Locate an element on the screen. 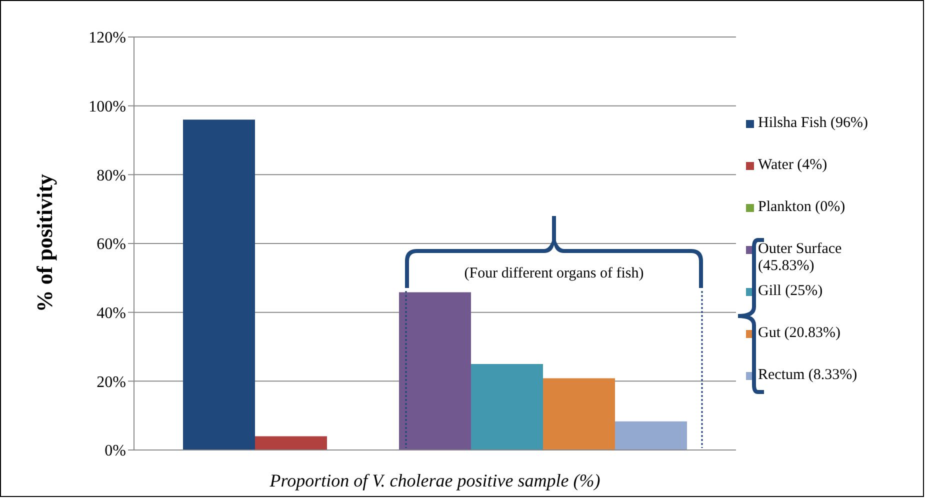  y-tick-label: 100% is located at coordinates (107, 107).